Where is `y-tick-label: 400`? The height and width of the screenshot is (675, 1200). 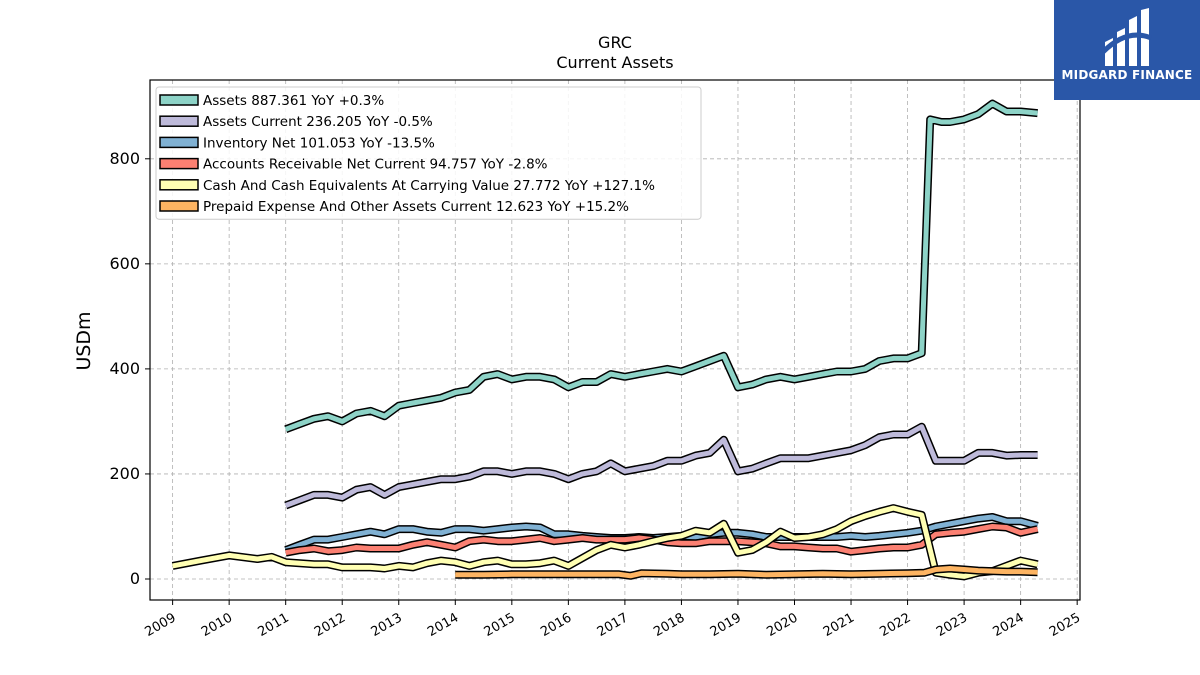
y-tick-label: 400 is located at coordinates (124, 368).